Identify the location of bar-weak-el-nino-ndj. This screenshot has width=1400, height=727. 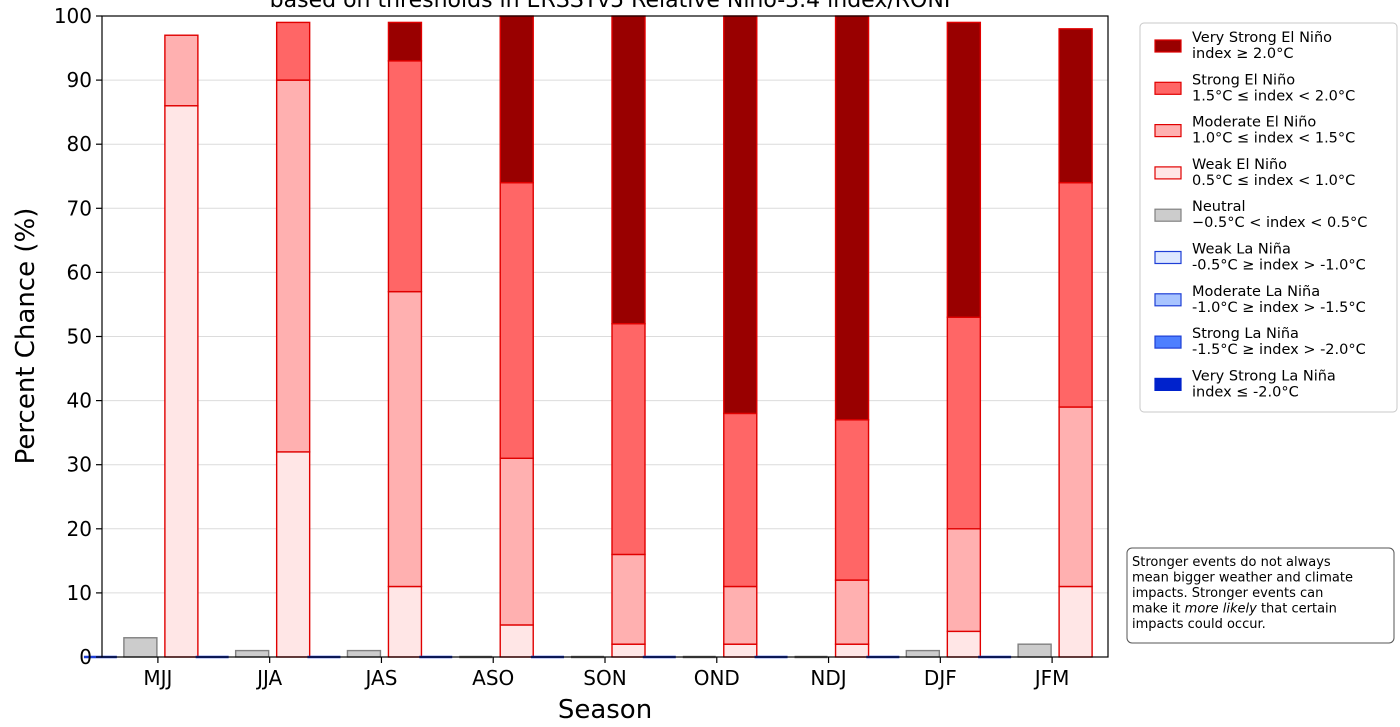
(852, 650).